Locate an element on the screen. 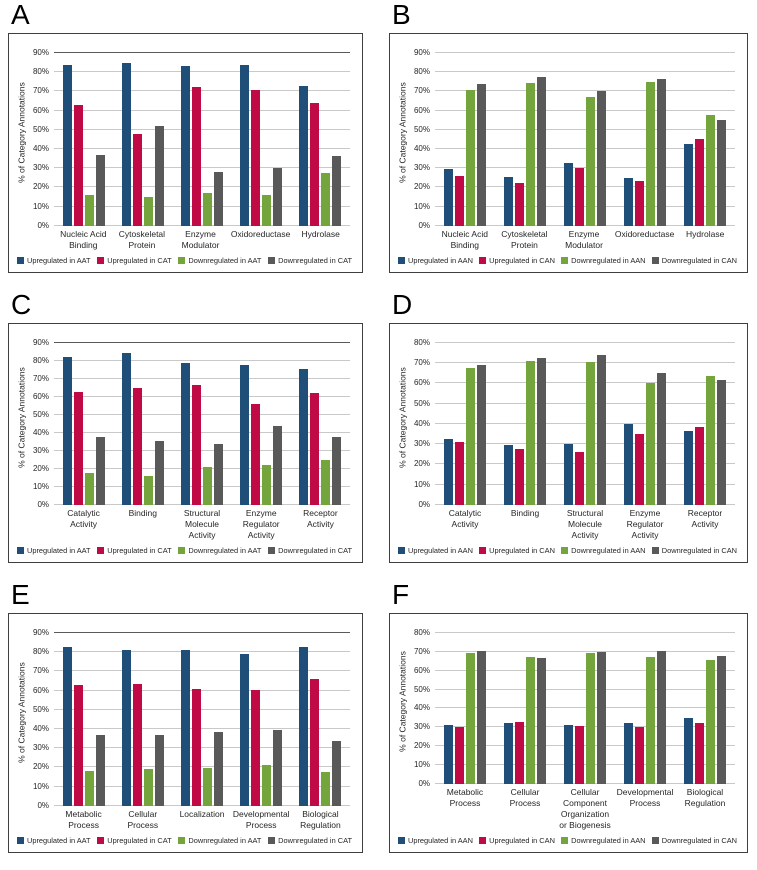 This screenshot has width=757, height=870. legend-item: Upregulated in AAN is located at coordinates (435, 840).